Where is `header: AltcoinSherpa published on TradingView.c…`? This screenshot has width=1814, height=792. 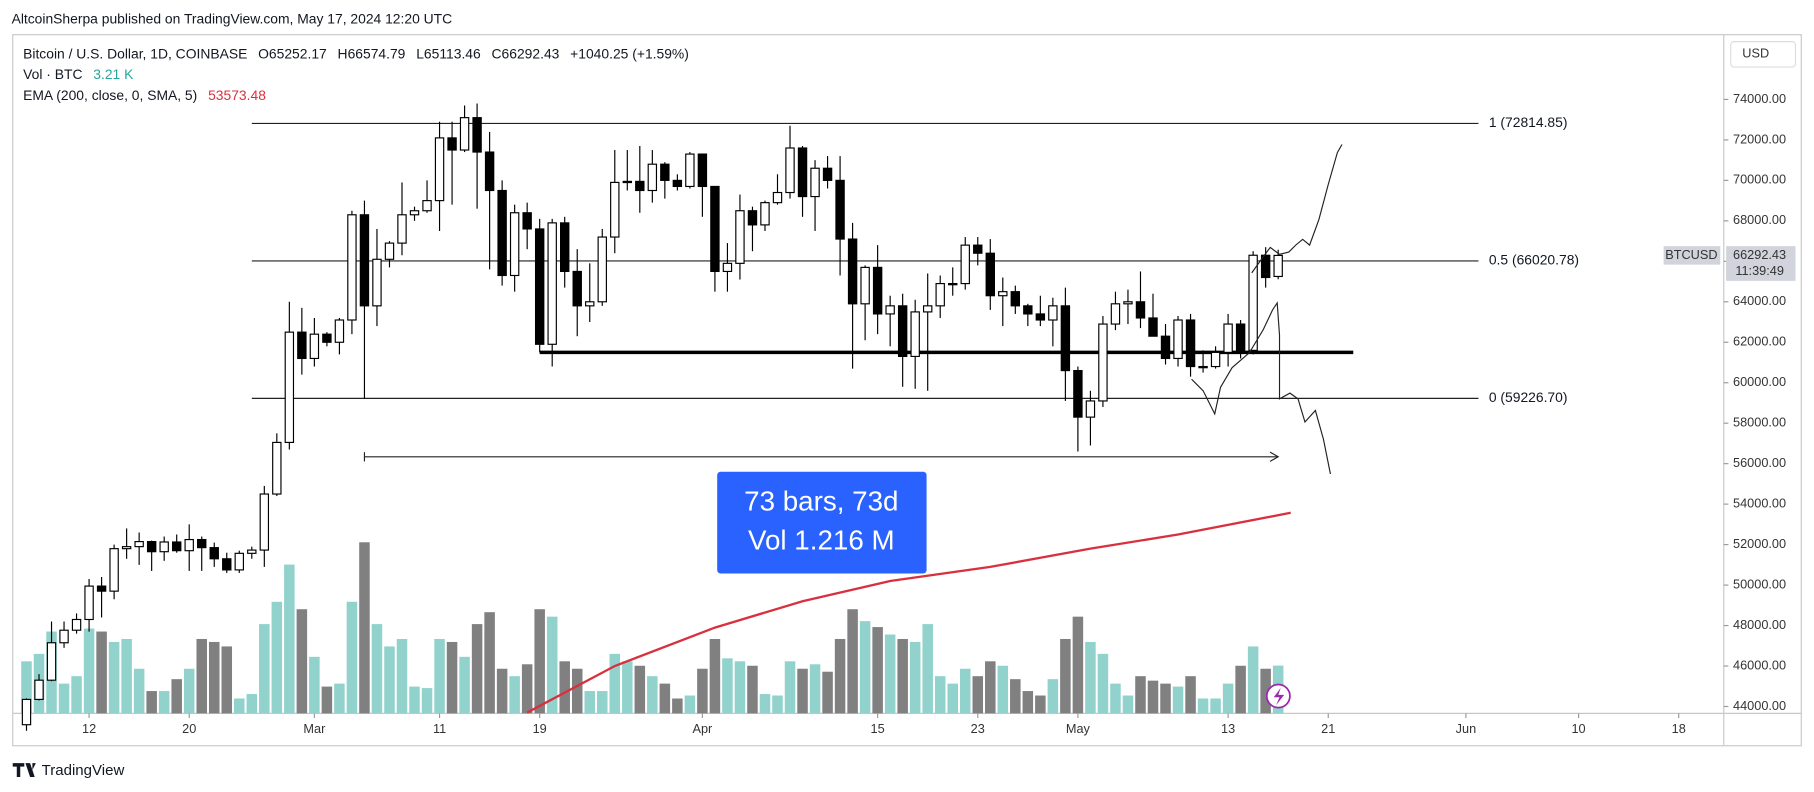
header: AltcoinSherpa published on TradingView.c… is located at coordinates (232, 18).